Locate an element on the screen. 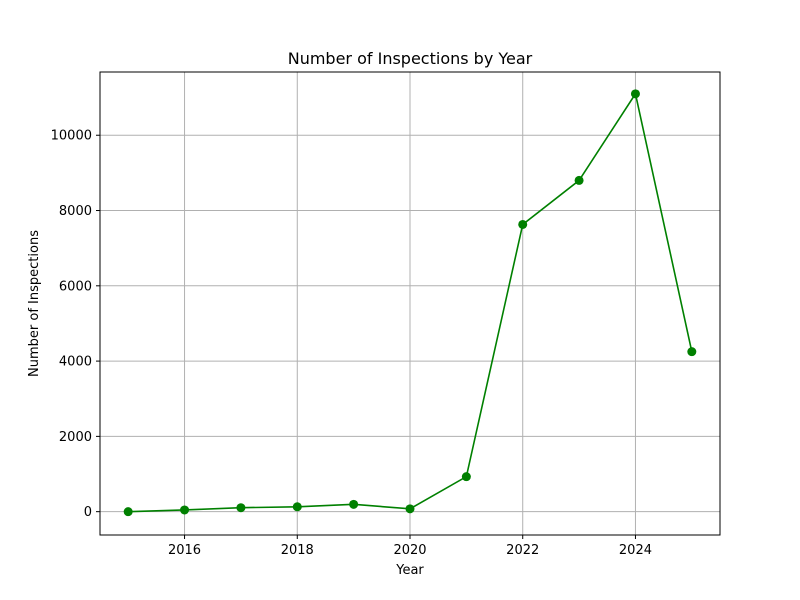 Image resolution: width=800 pixels, height=600 pixels. y-tick-label: 8000 is located at coordinates (75, 211).